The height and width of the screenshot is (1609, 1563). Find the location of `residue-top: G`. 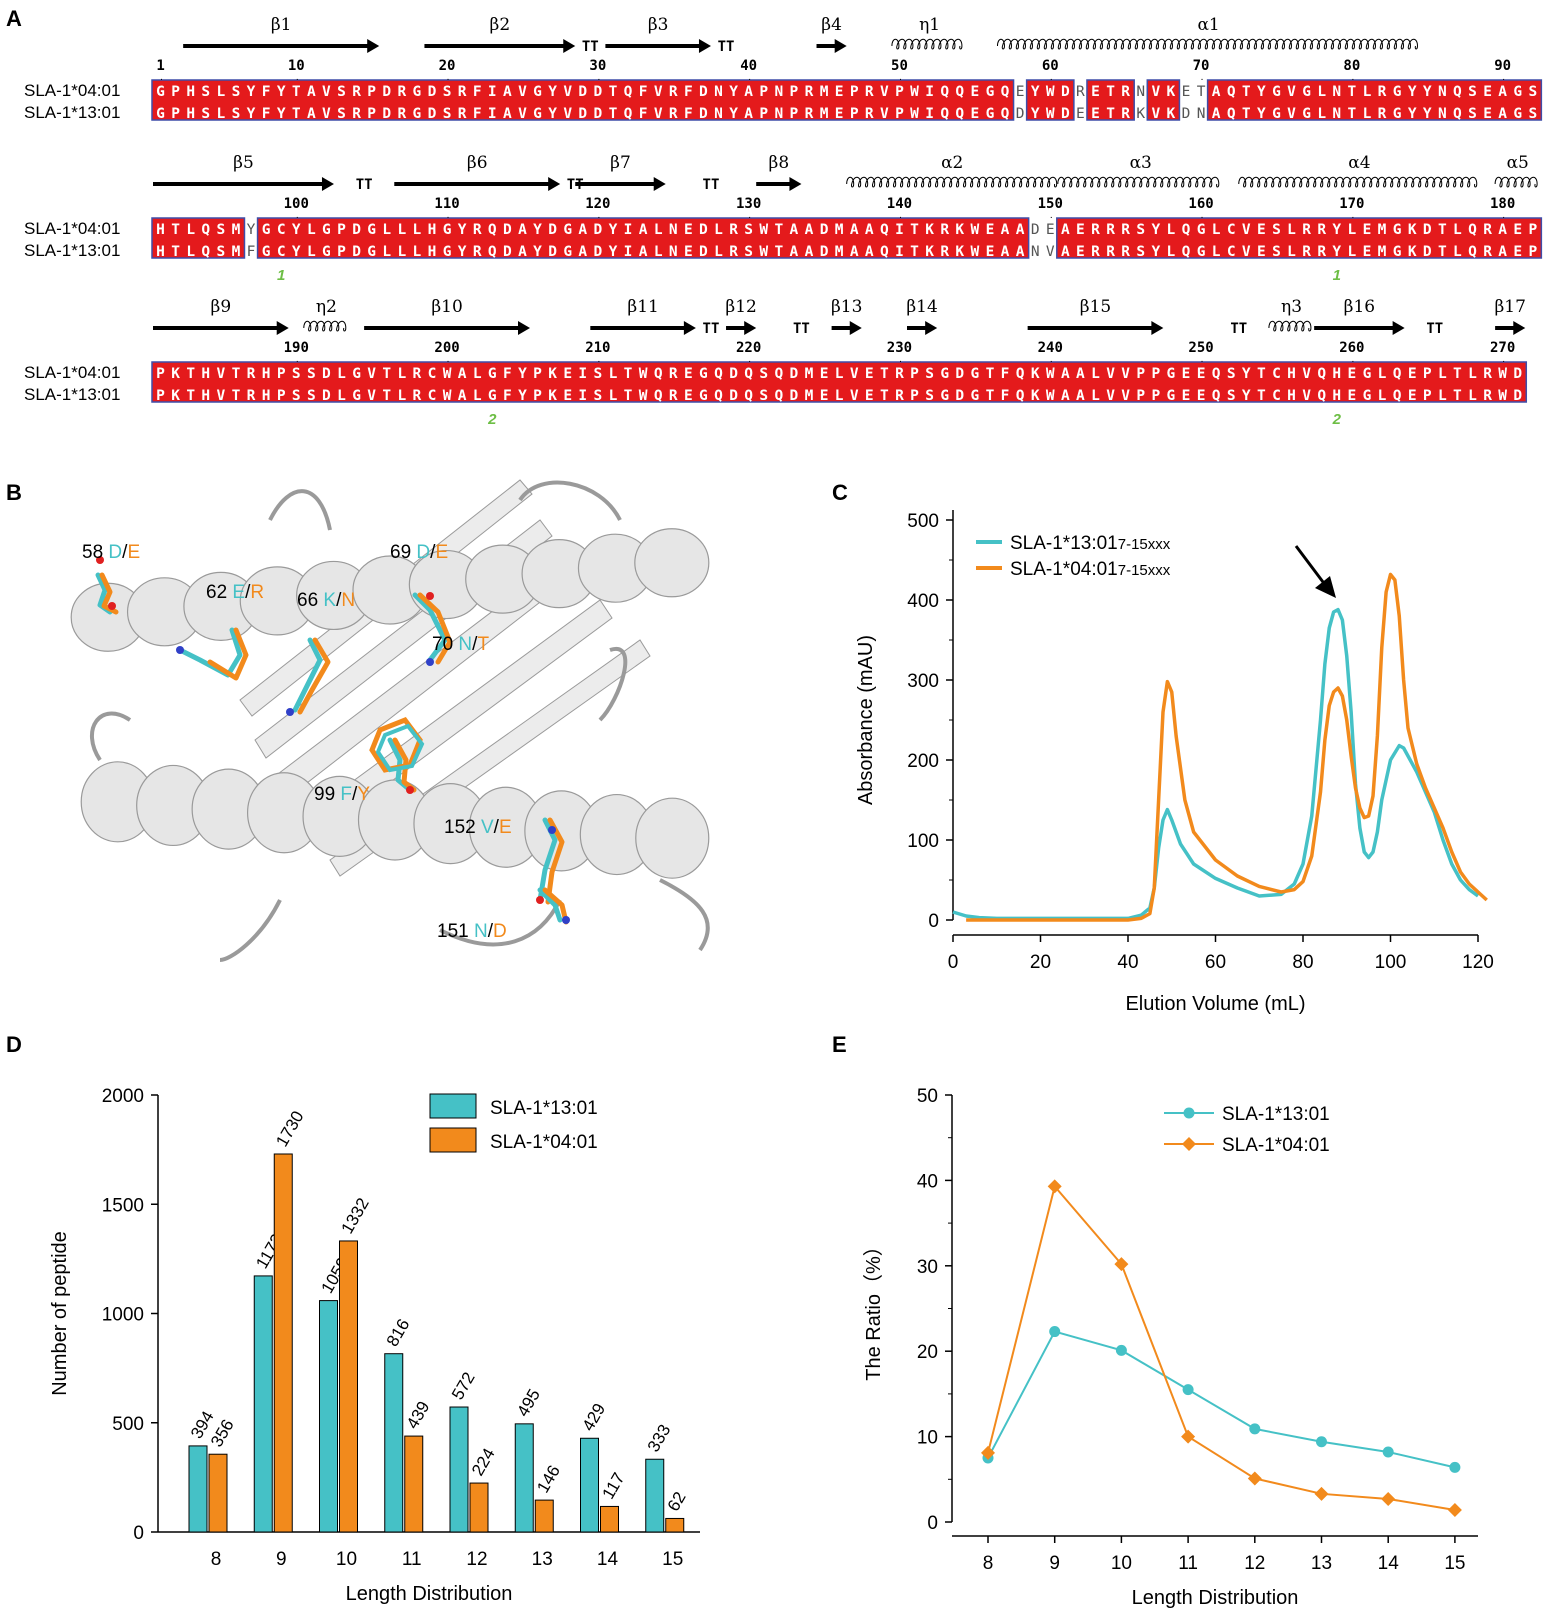

residue-top: G is located at coordinates (567, 230).